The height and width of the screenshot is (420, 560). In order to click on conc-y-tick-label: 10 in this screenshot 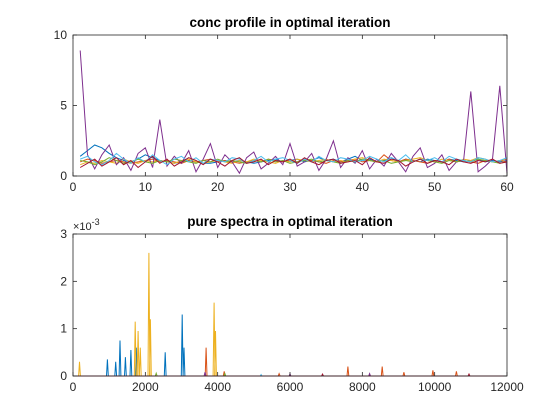, I will do `click(61, 35)`.